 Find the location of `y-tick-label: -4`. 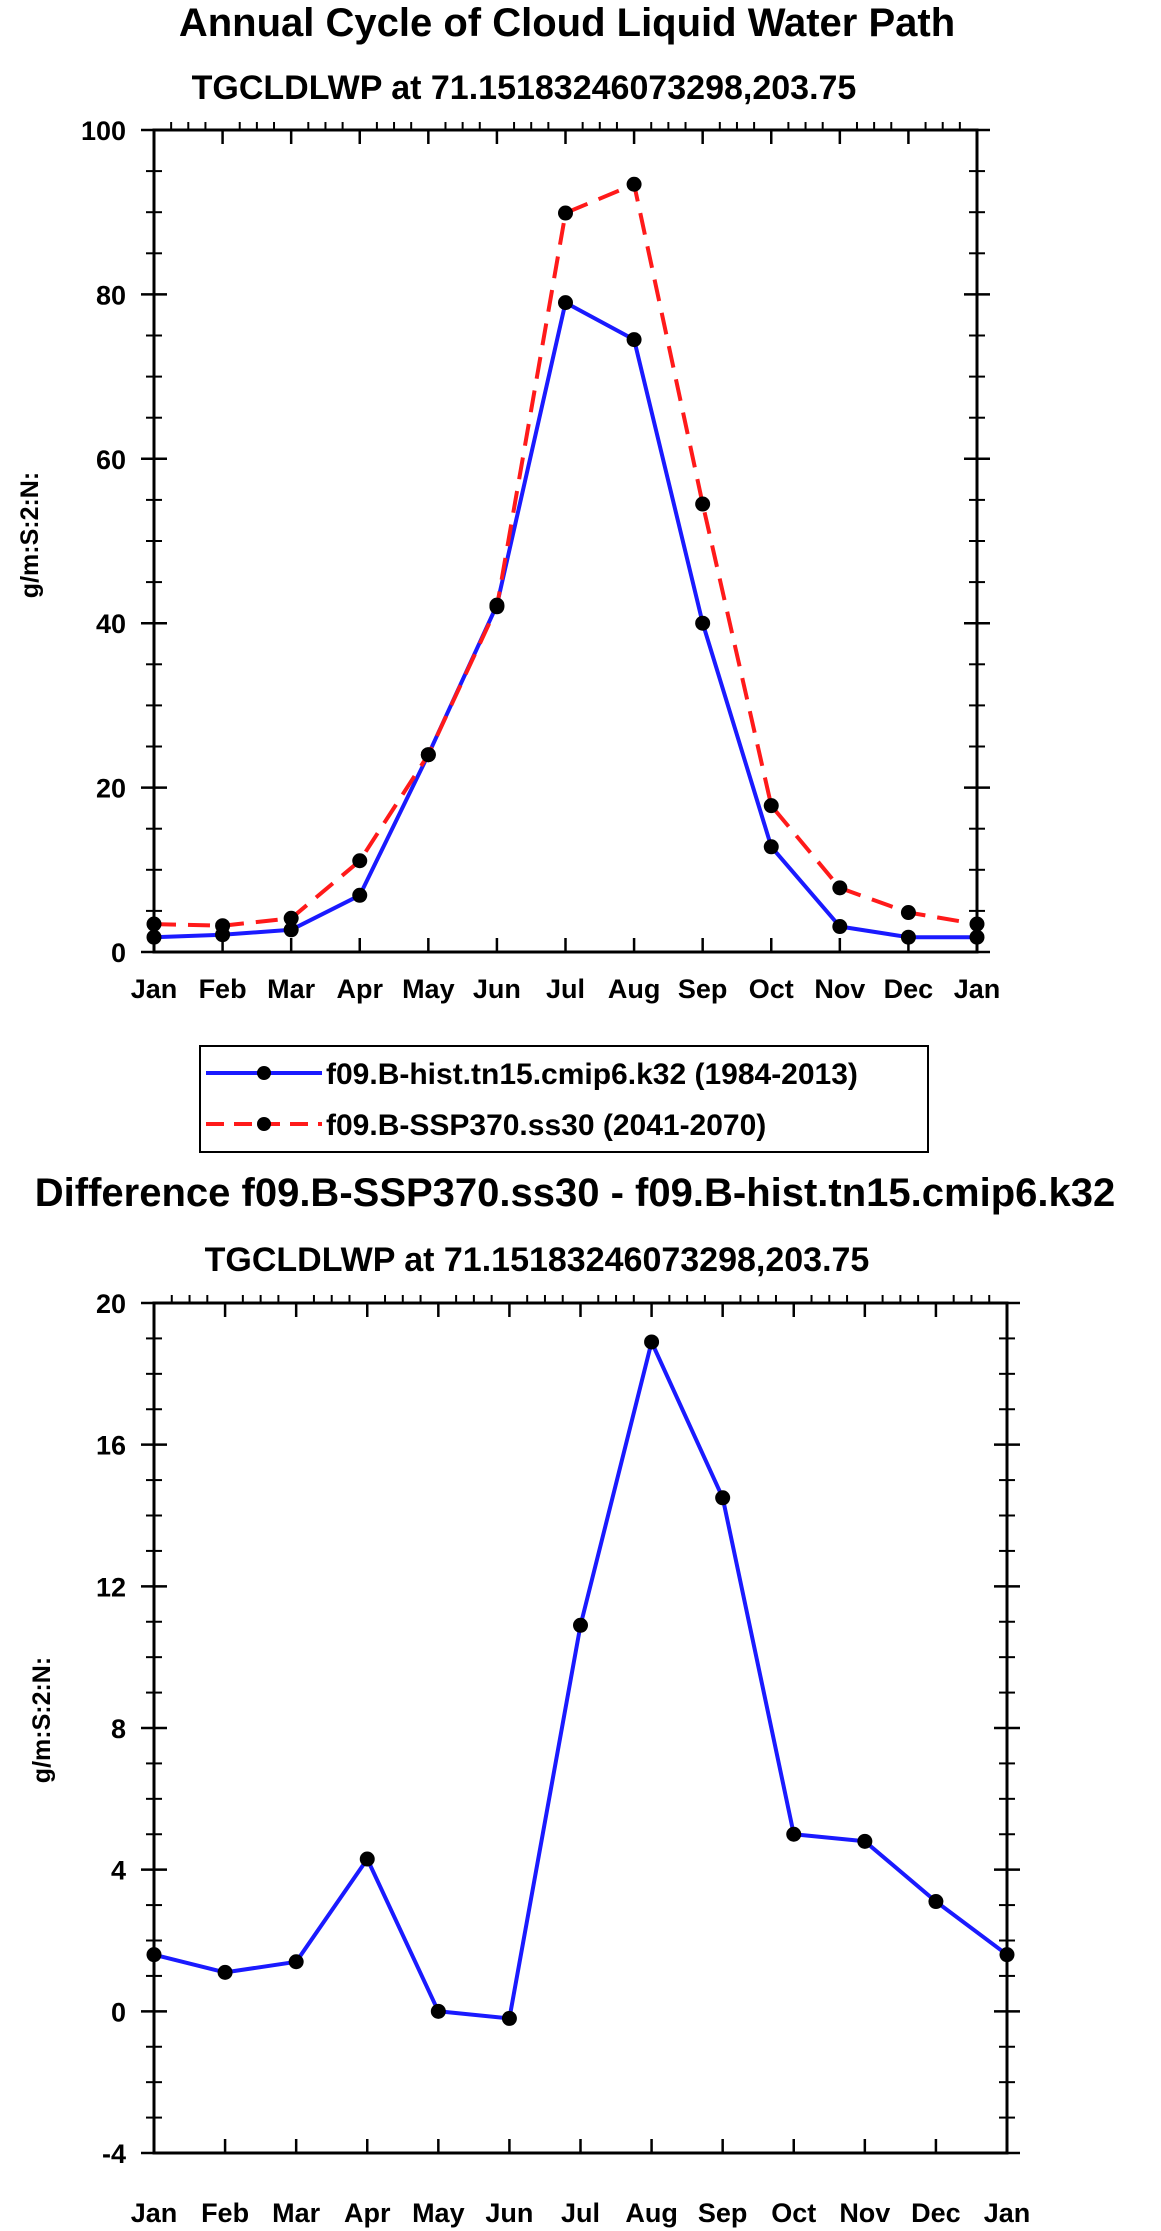

y-tick-label: -4 is located at coordinates (114, 2154).